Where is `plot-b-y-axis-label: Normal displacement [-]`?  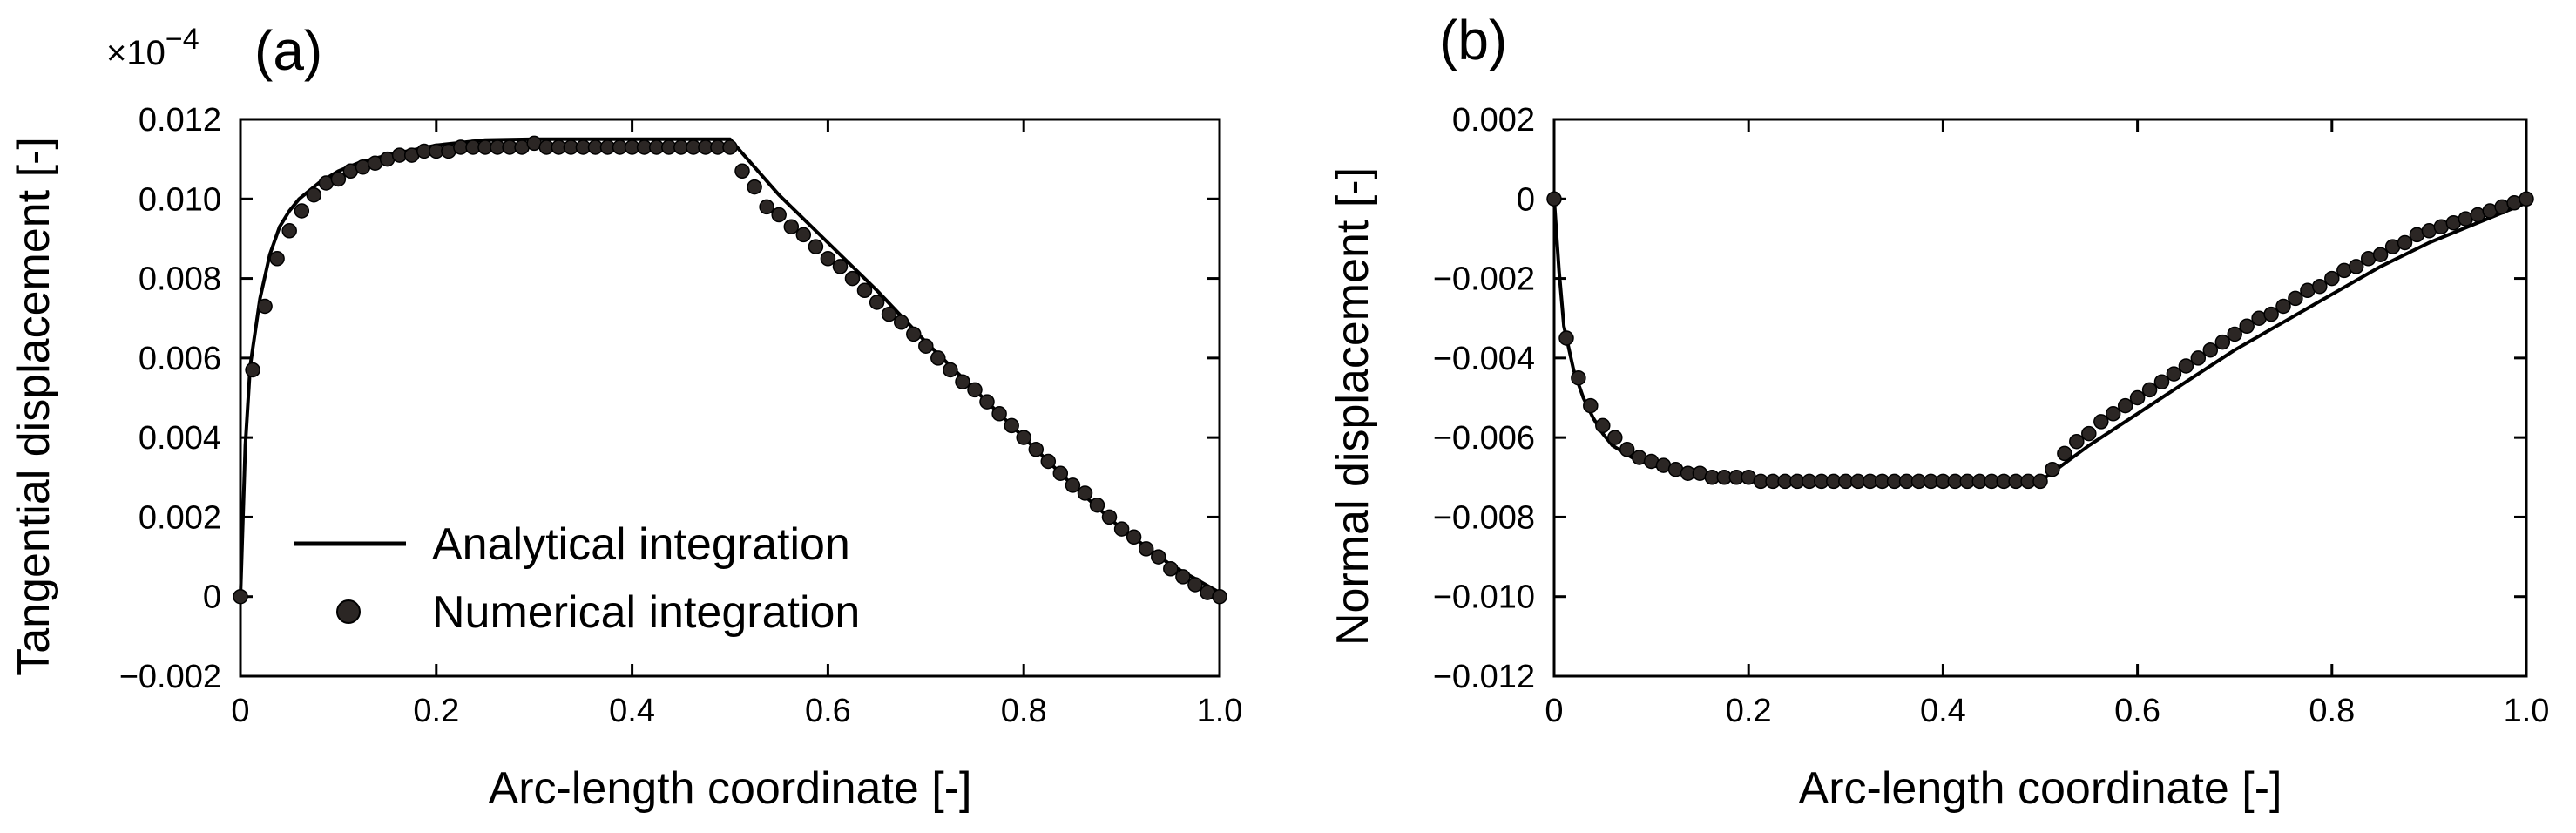 plot-b-y-axis-label: Normal displacement [-] is located at coordinates (1353, 407).